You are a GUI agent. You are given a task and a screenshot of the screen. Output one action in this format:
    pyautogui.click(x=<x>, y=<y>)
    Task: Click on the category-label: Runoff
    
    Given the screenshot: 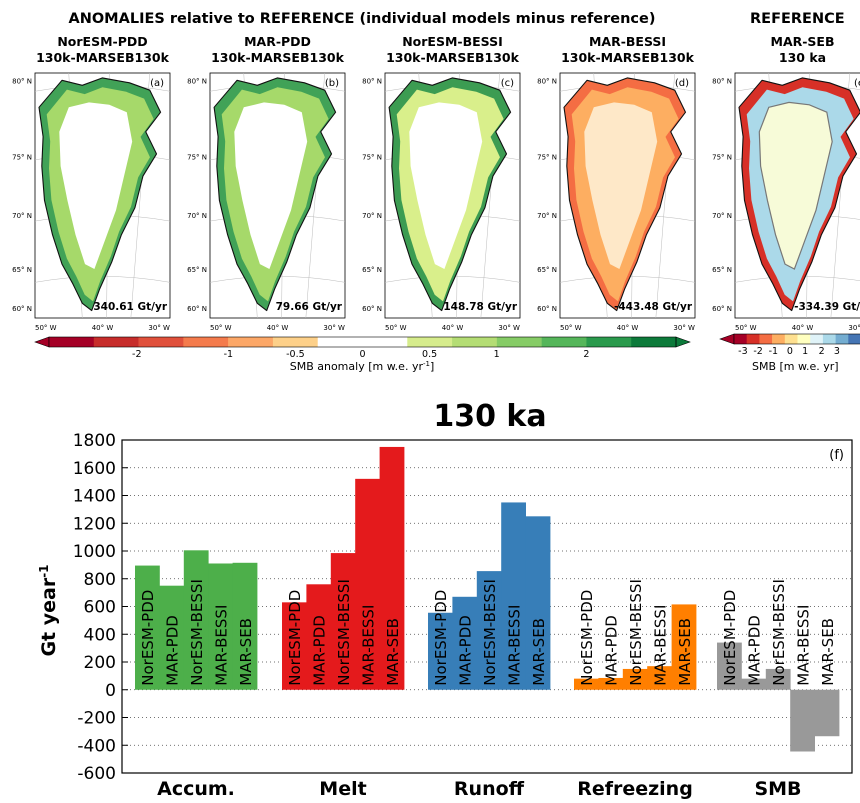 What is the action you would take?
    pyautogui.click(x=489, y=788)
    